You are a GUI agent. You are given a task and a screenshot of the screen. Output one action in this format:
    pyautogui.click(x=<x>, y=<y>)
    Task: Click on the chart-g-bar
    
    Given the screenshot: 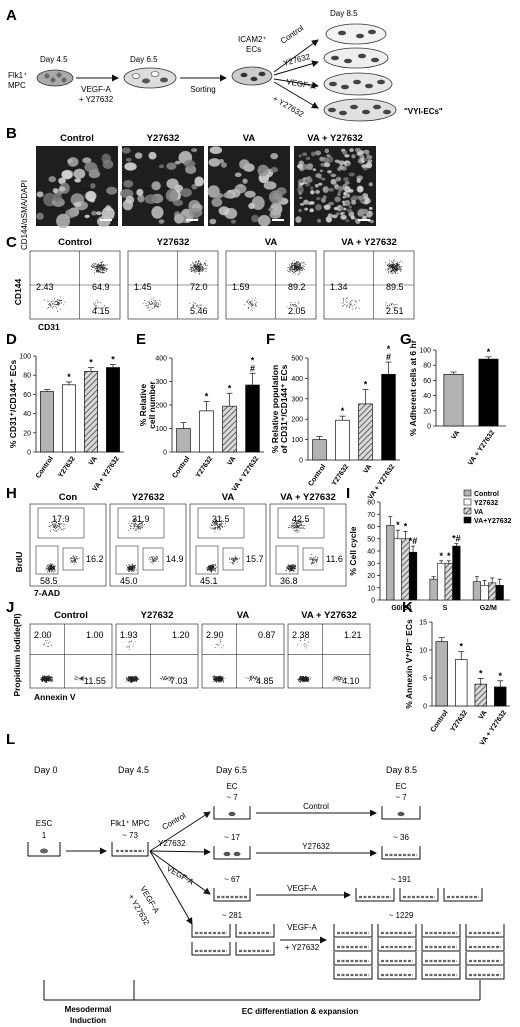 What is the action you would take?
    pyautogui.click(x=453, y=400)
    